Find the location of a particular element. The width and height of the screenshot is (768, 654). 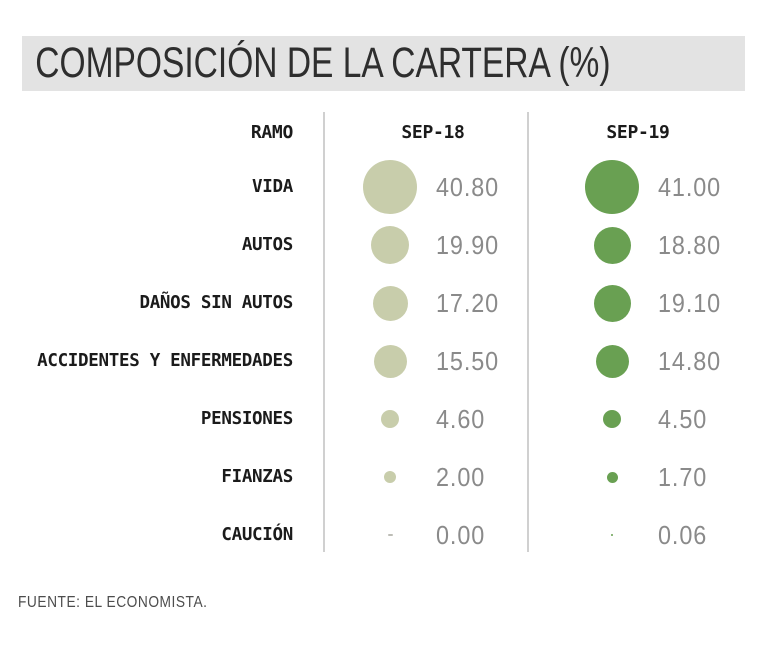

sep18-value: 15.50 is located at coordinates (468, 360).